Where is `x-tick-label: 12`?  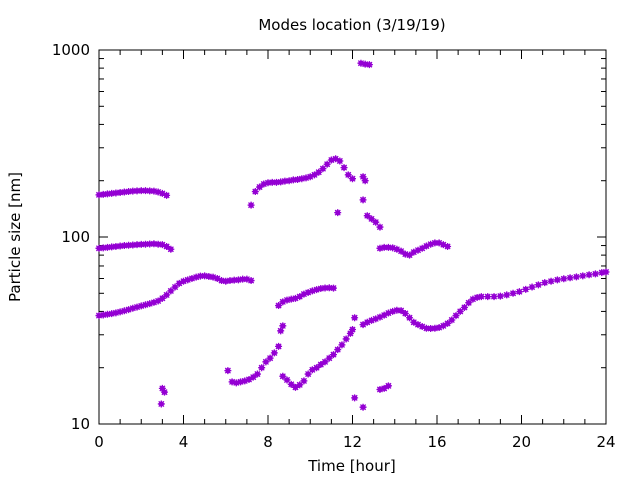
x-tick-label: 12 is located at coordinates (352, 442).